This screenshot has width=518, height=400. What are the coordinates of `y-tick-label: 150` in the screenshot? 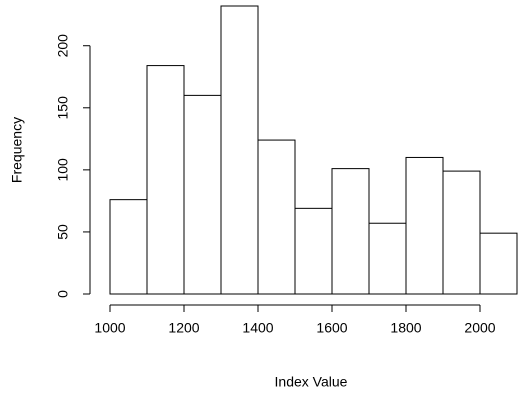 It's located at (63, 108).